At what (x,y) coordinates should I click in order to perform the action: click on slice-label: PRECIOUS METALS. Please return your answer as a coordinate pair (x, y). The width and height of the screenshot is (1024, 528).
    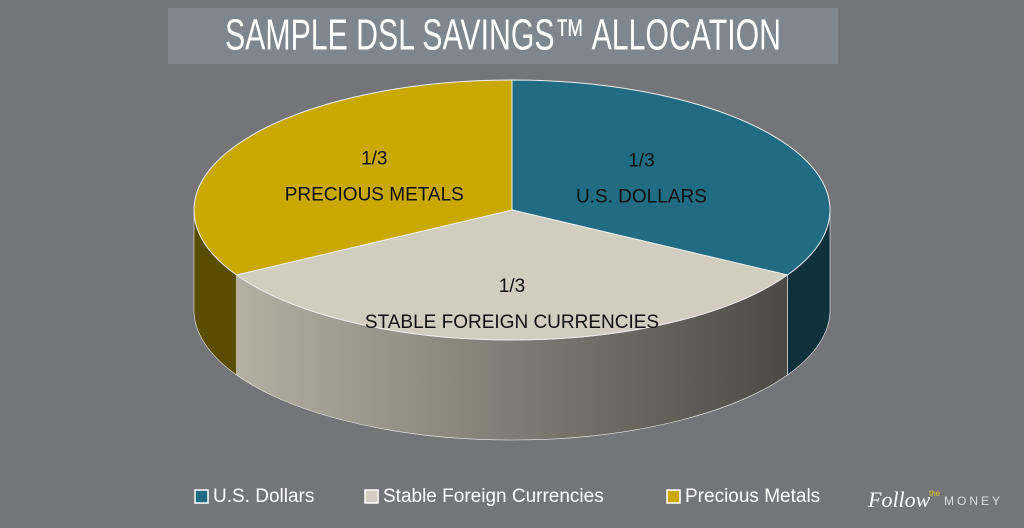
    Looking at the image, I should click on (374, 195).